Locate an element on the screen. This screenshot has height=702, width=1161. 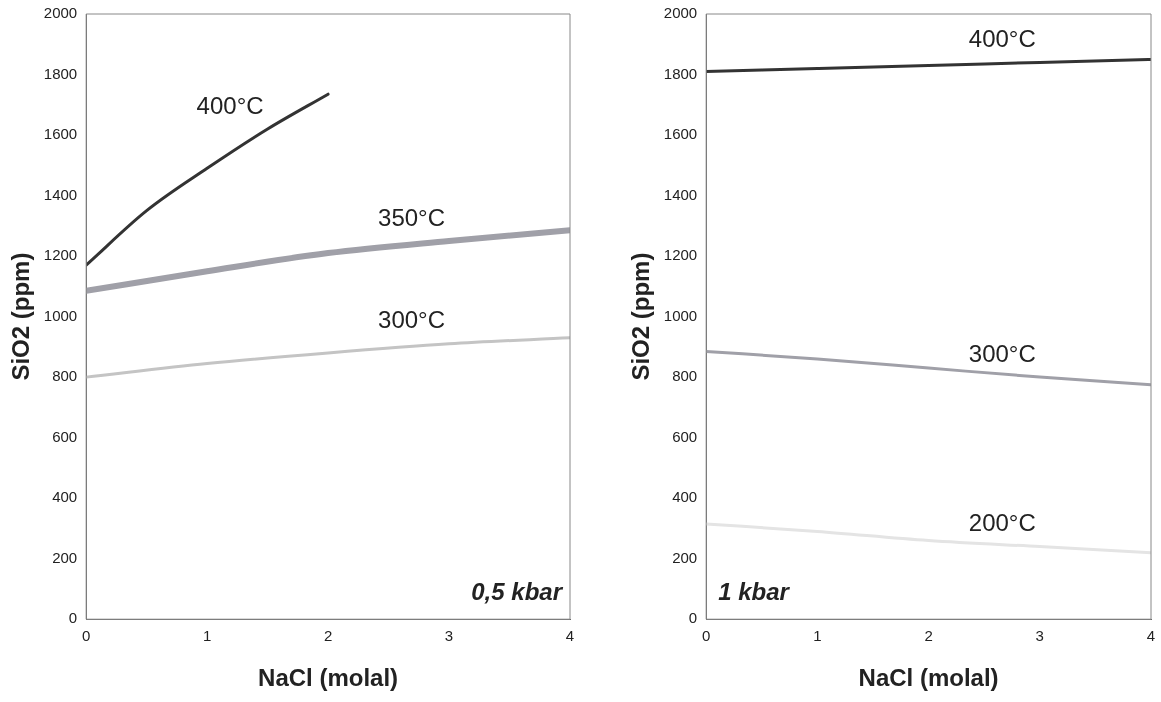
series-label: 350°C is located at coordinates (412, 217).